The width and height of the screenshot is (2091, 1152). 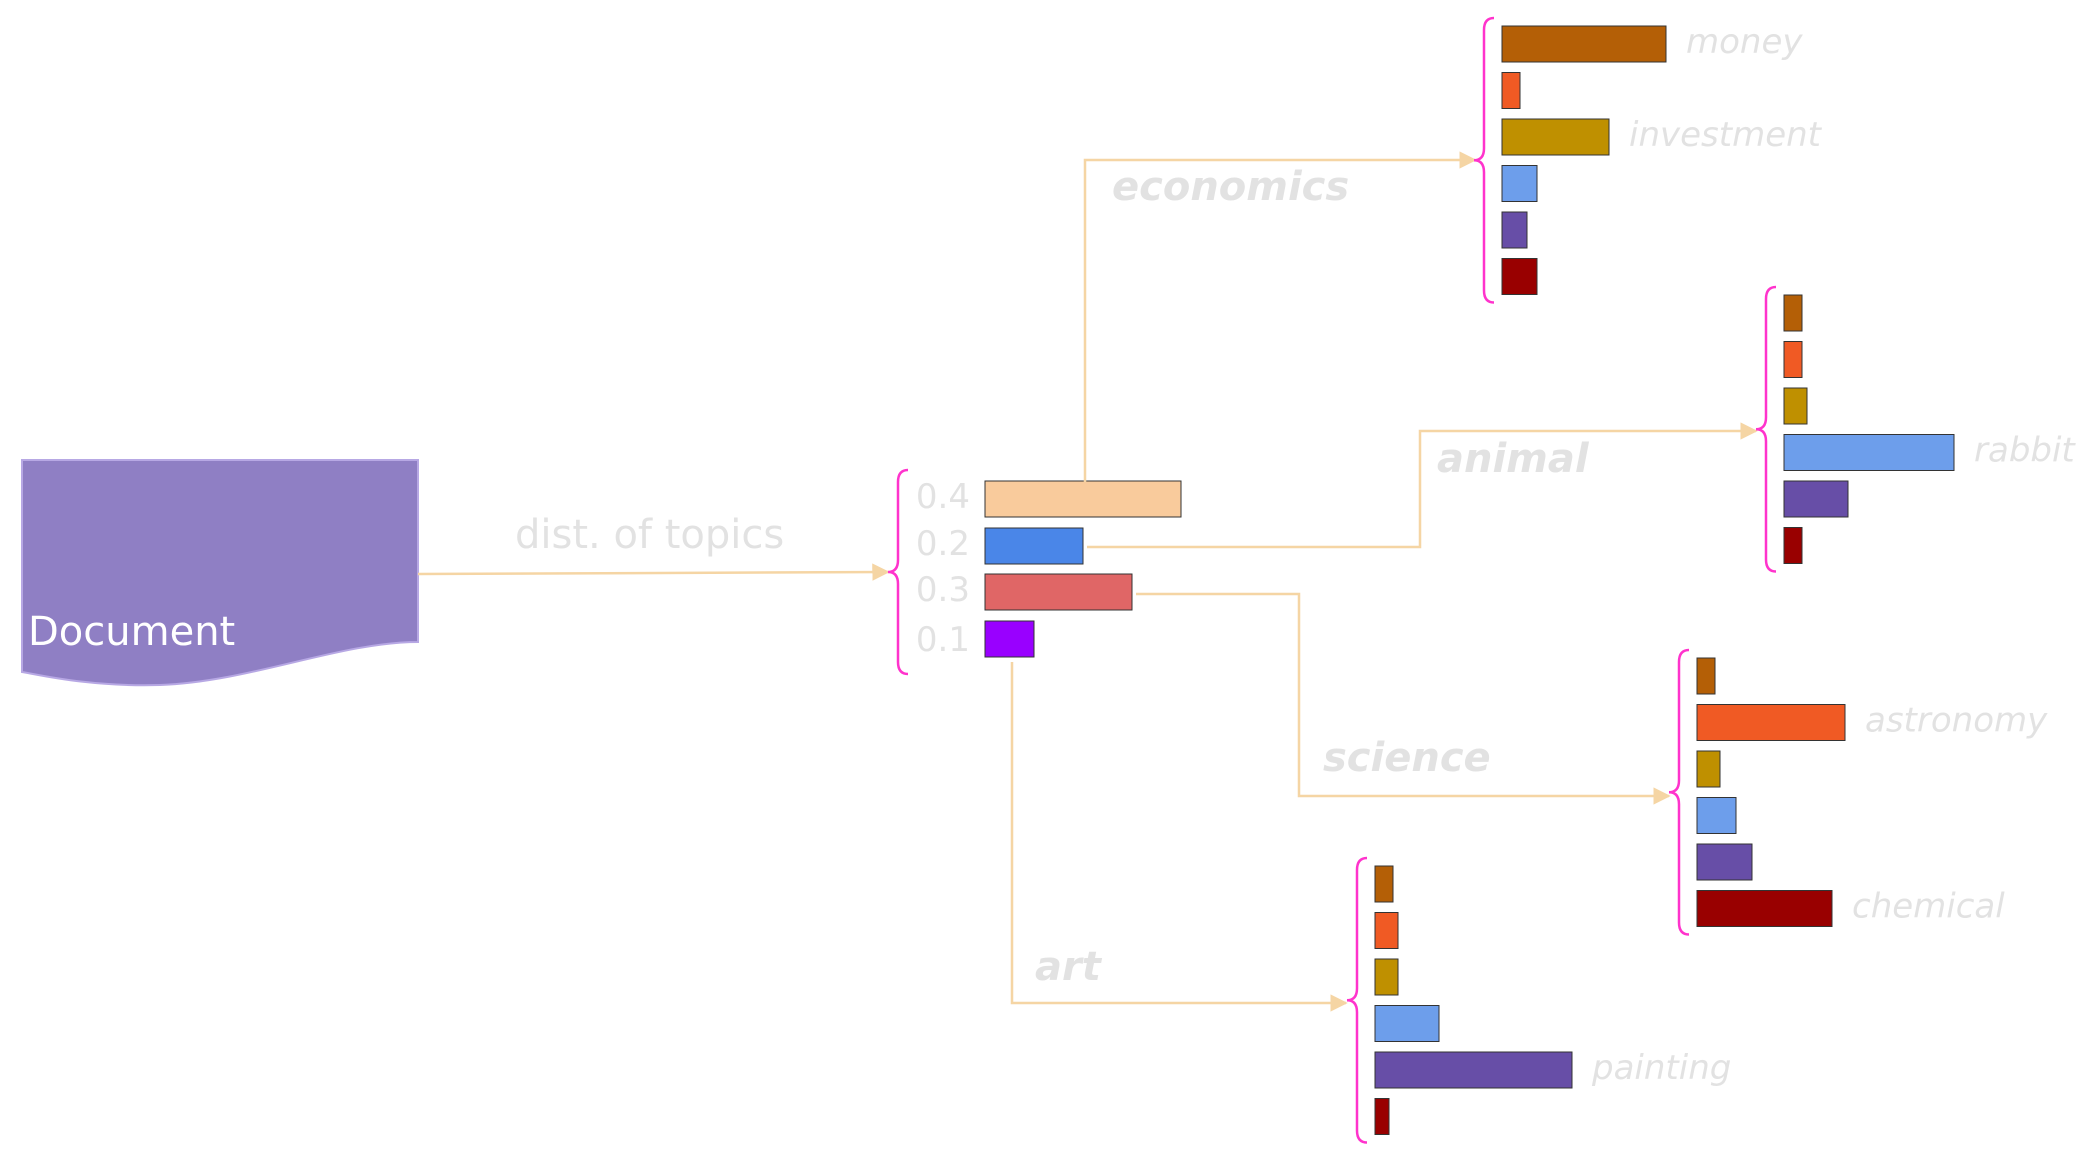 What do you see at coordinates (943, 544) in the screenshot?
I see `topic-value-label: 0.2` at bounding box center [943, 544].